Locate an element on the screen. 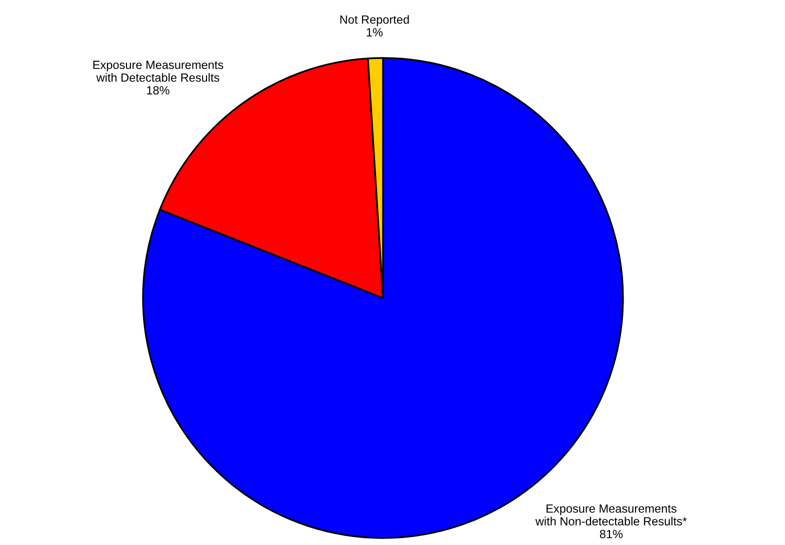 The height and width of the screenshot is (545, 785). slice-label: Exposure Measurements with Detectable Results is located at coordinates (158, 71).